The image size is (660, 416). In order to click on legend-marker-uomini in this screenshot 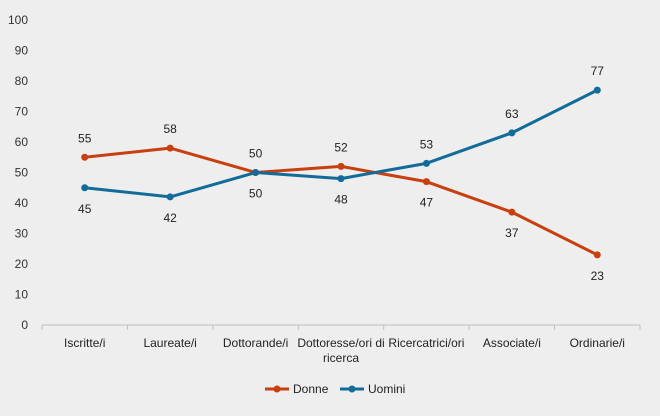, I will do `click(352, 389)`.